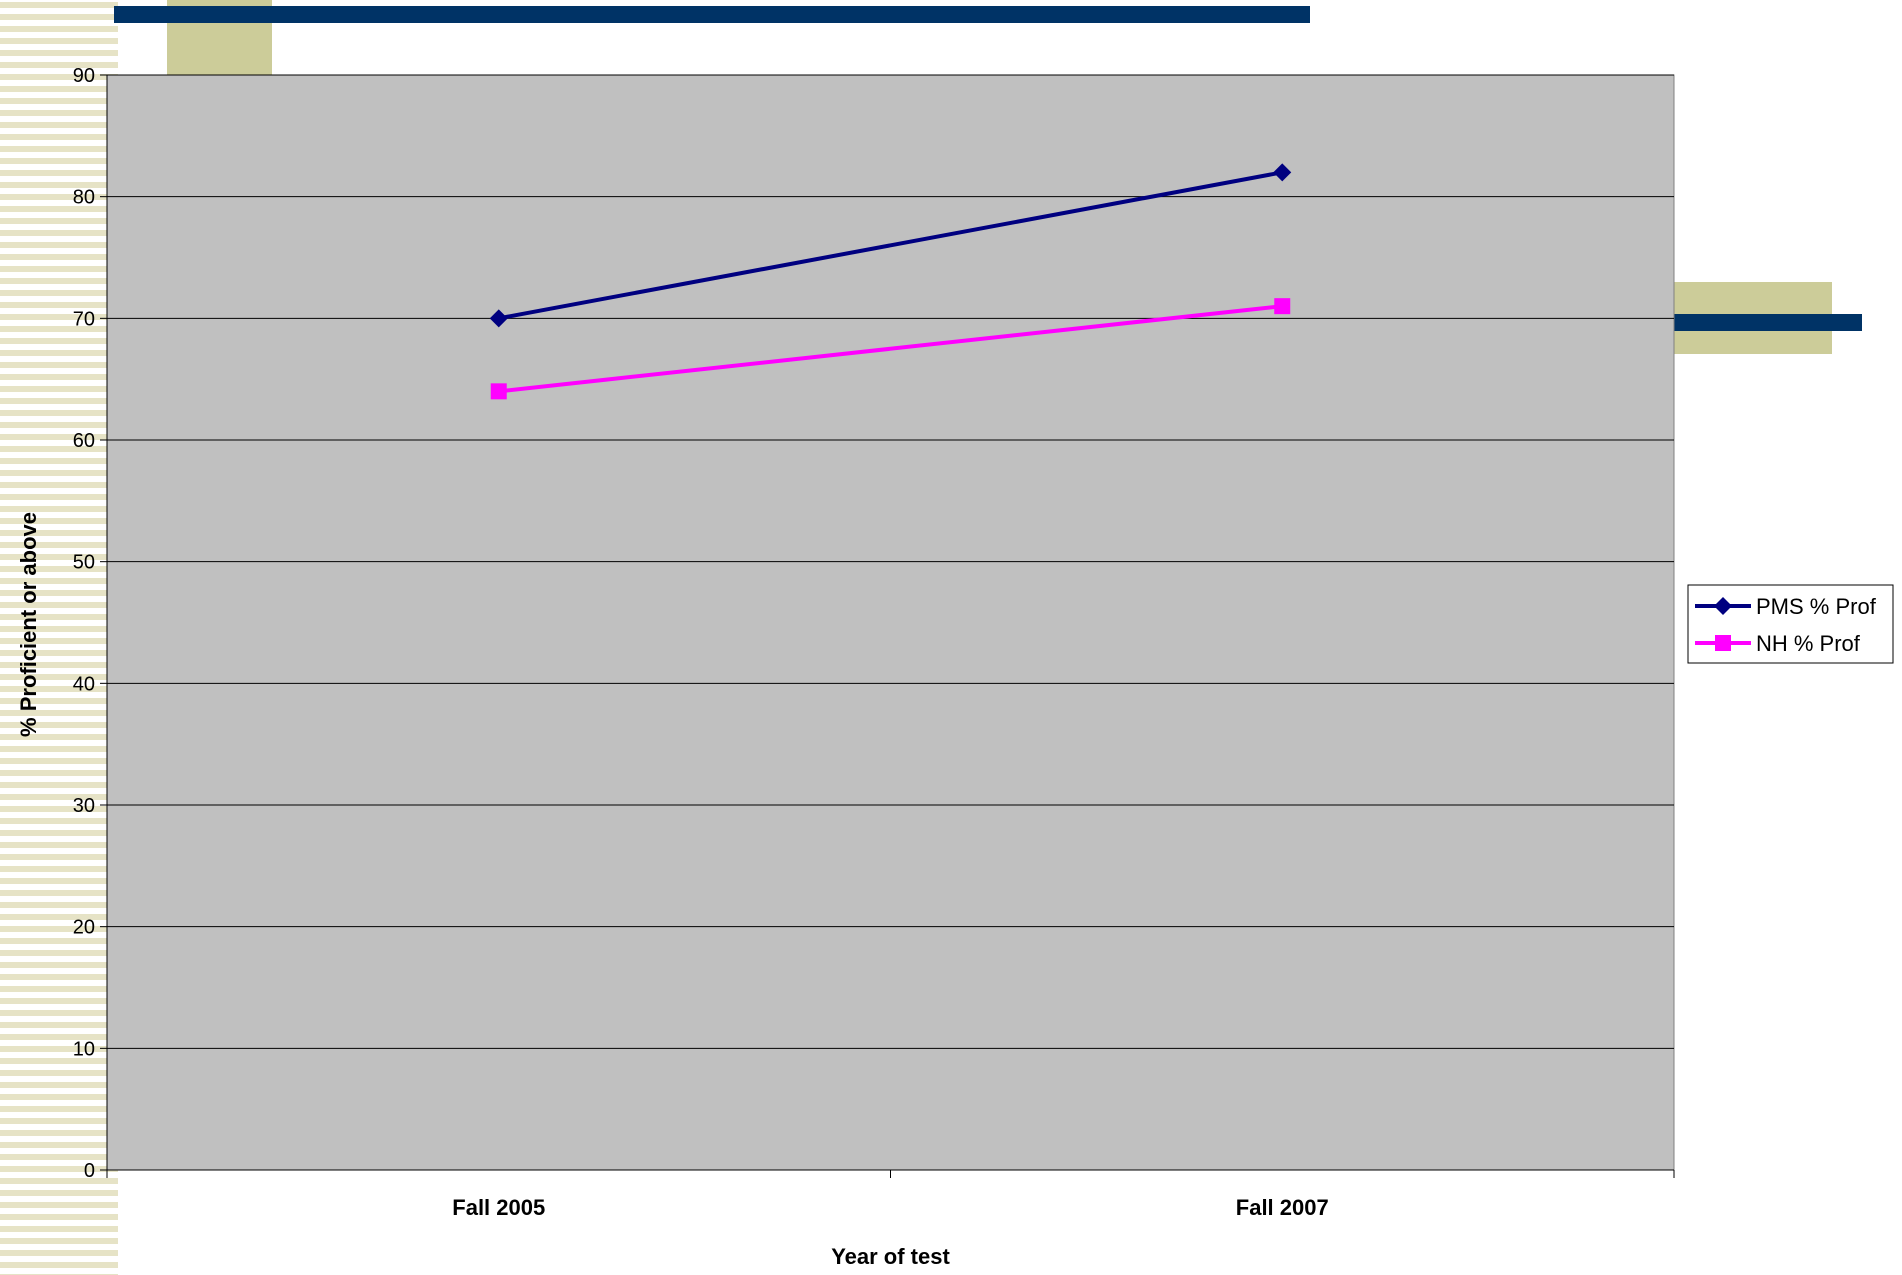 Image resolution: width=1902 pixels, height=1275 pixels. What do you see at coordinates (84, 563) in the screenshot?
I see `y-tick-label: 50` at bounding box center [84, 563].